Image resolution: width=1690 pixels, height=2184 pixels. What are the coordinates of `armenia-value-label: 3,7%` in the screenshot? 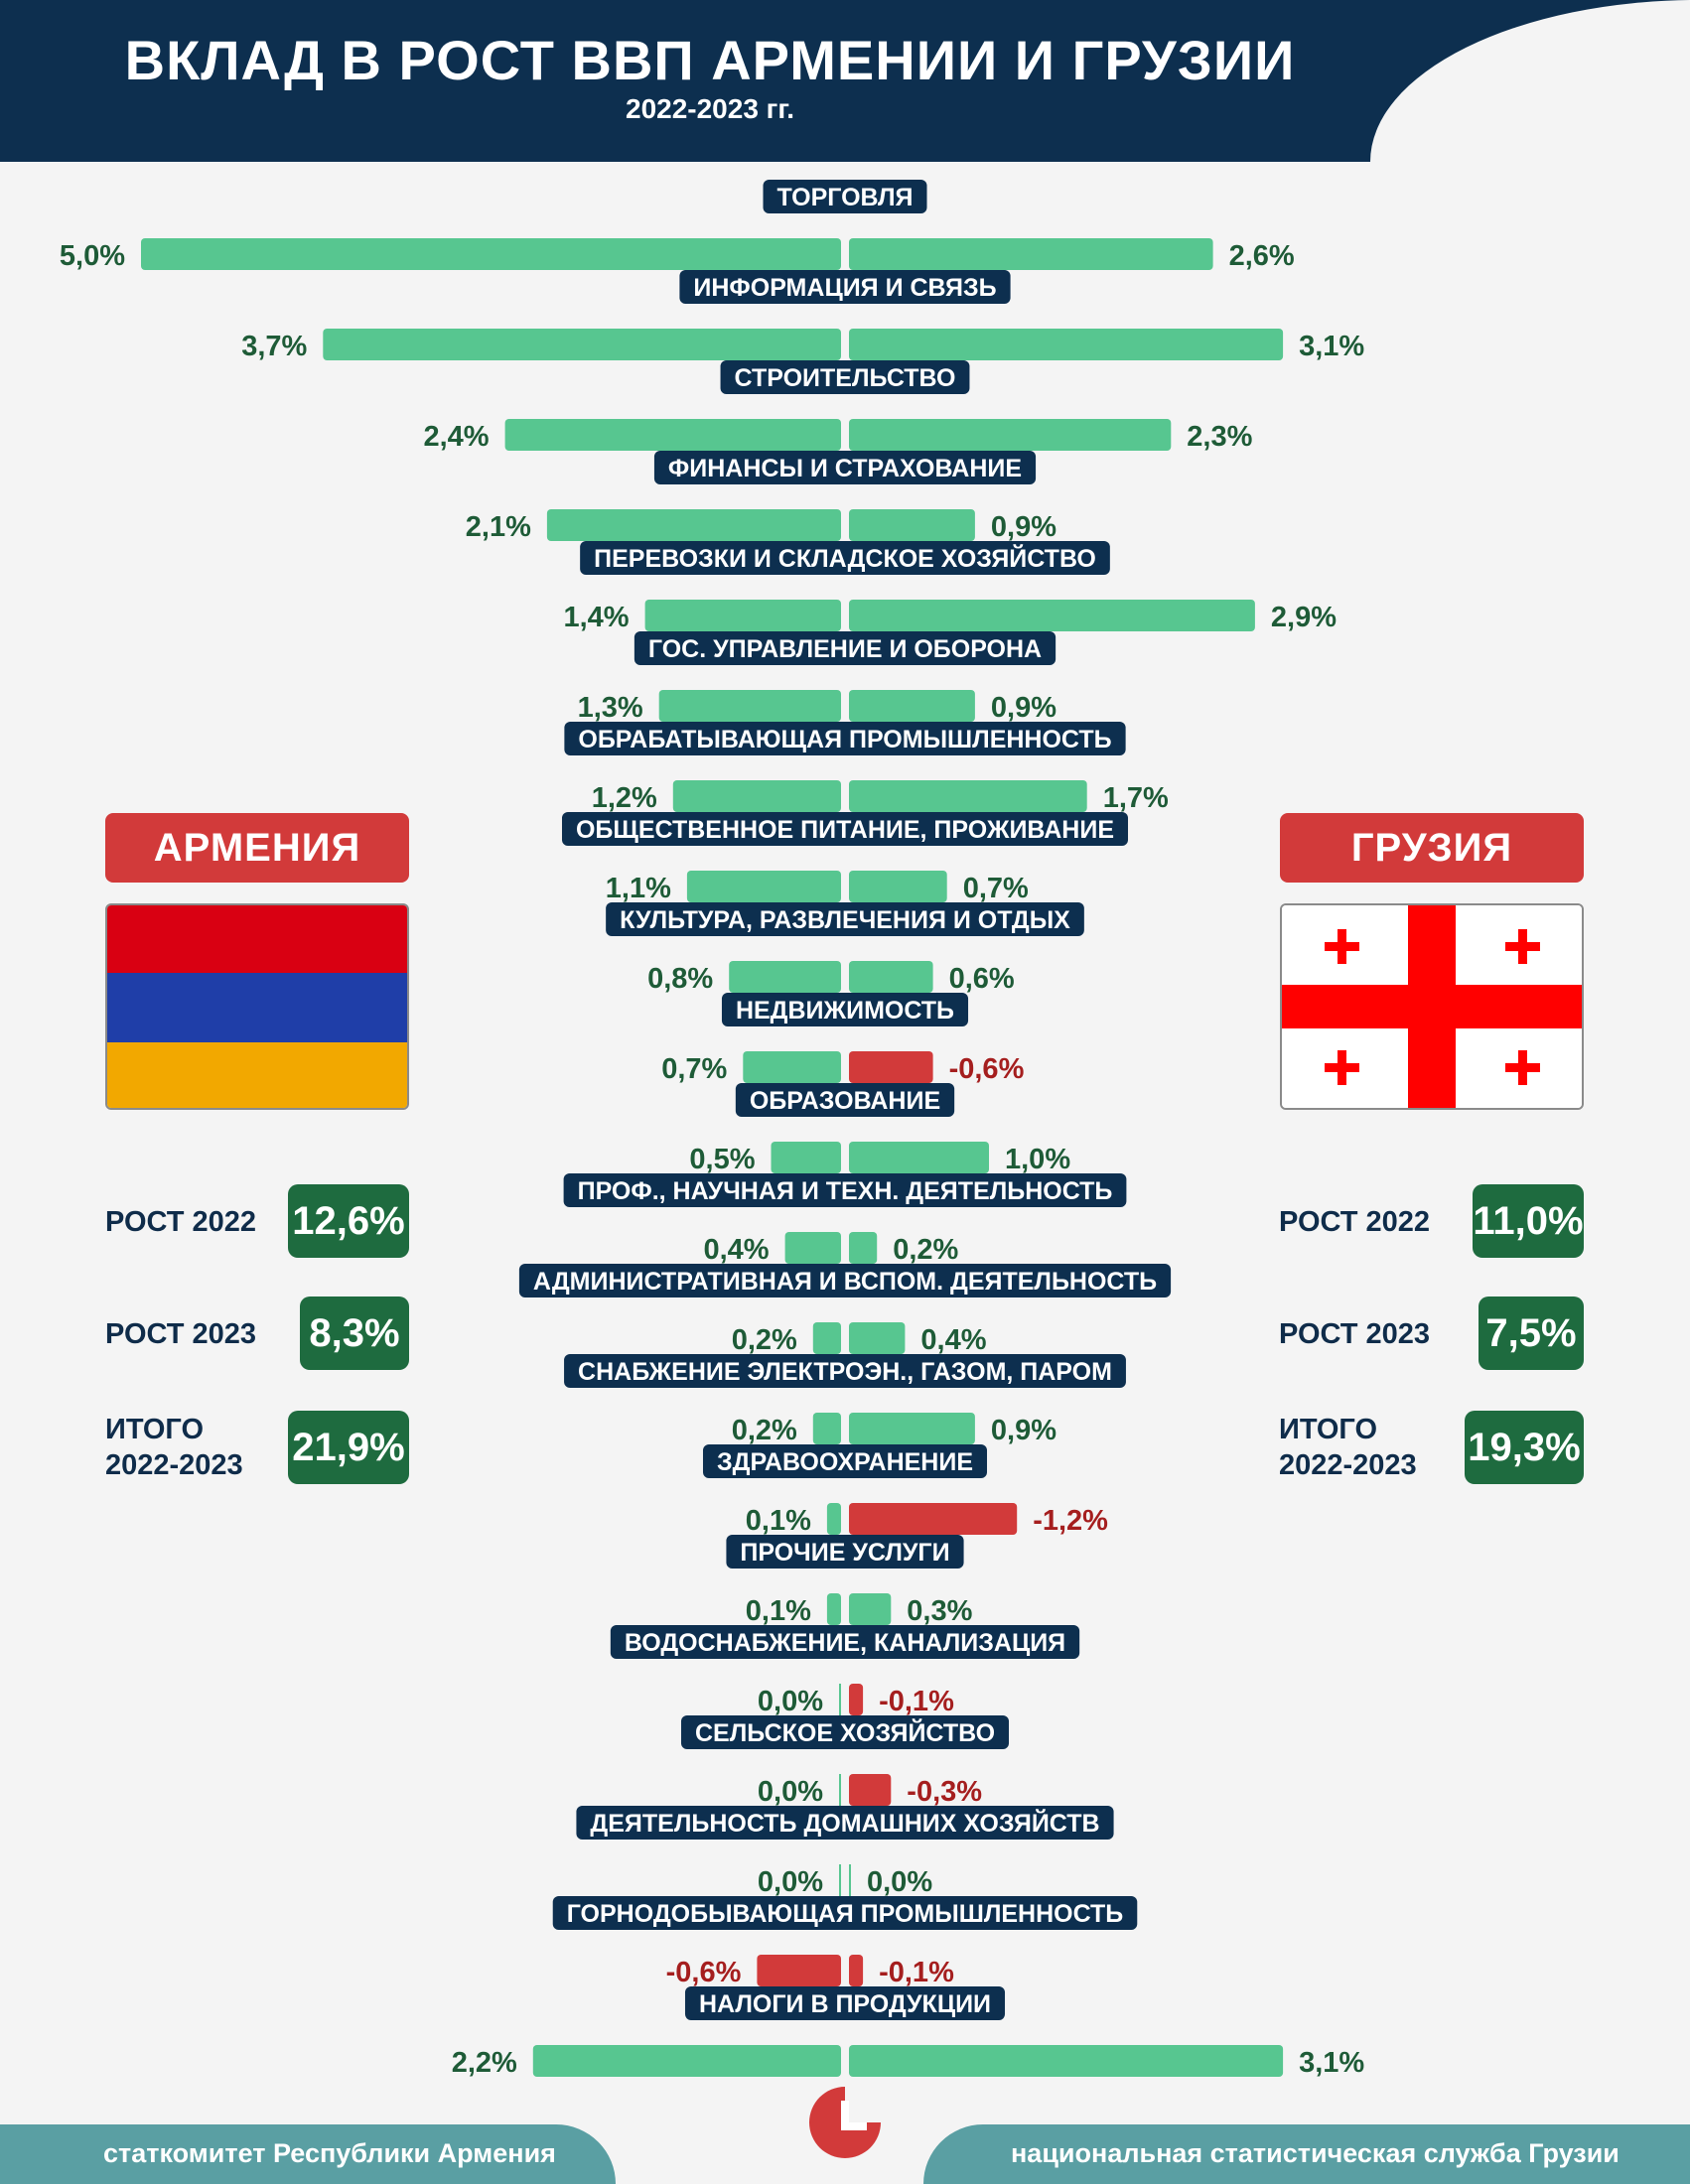 It's located at (274, 346).